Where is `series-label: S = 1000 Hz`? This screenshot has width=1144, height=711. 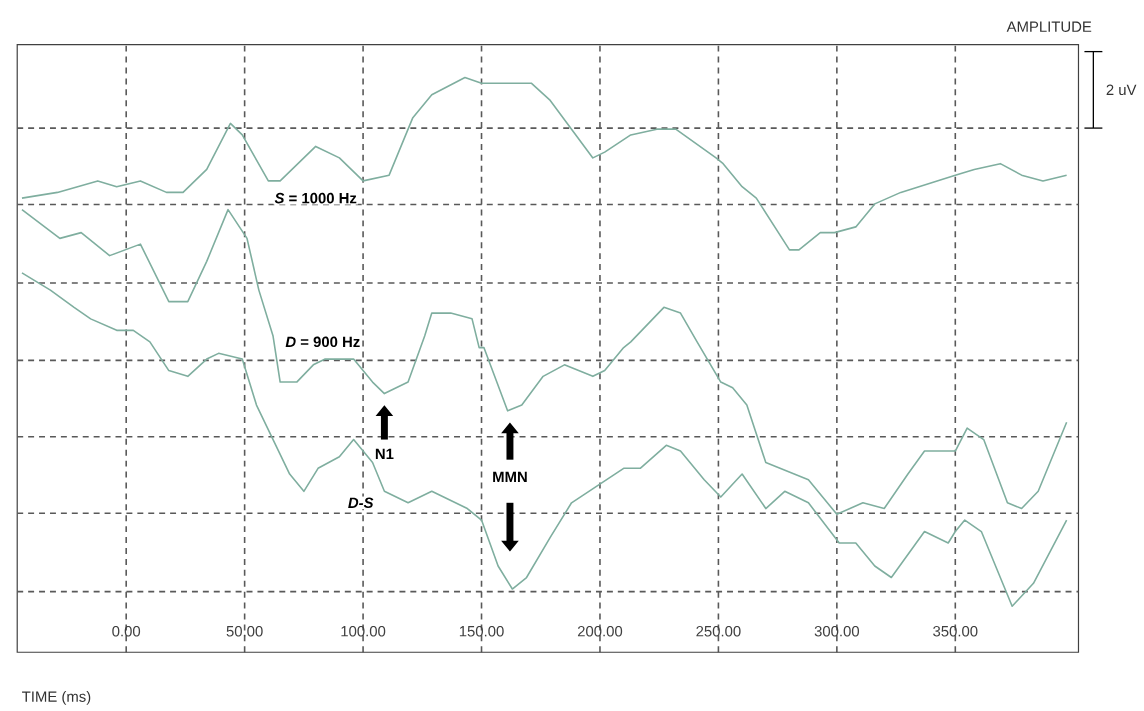 series-label: S = 1000 Hz is located at coordinates (315, 198).